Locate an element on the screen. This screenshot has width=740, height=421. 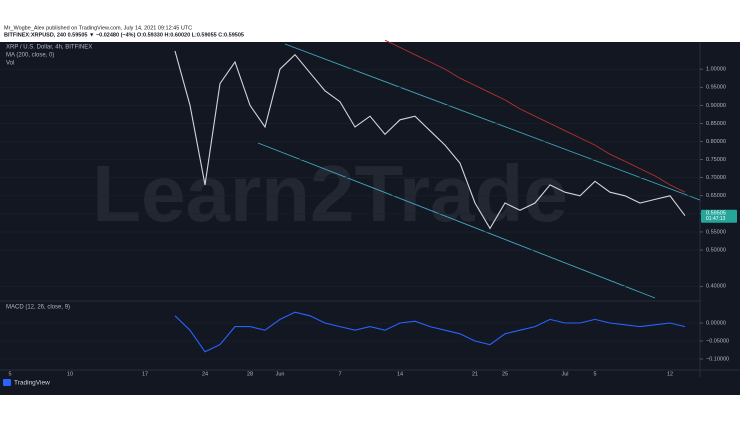
last-price-tag is located at coordinates (719, 216).